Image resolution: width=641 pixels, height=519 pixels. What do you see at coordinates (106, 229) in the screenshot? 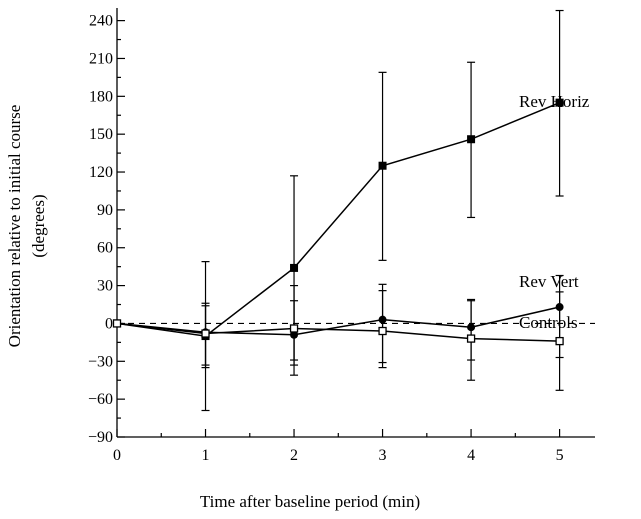
I see `y-axis-ticks: −90 −60 −30 0 30 60 90 120 150 180 210 240` at bounding box center [106, 229].